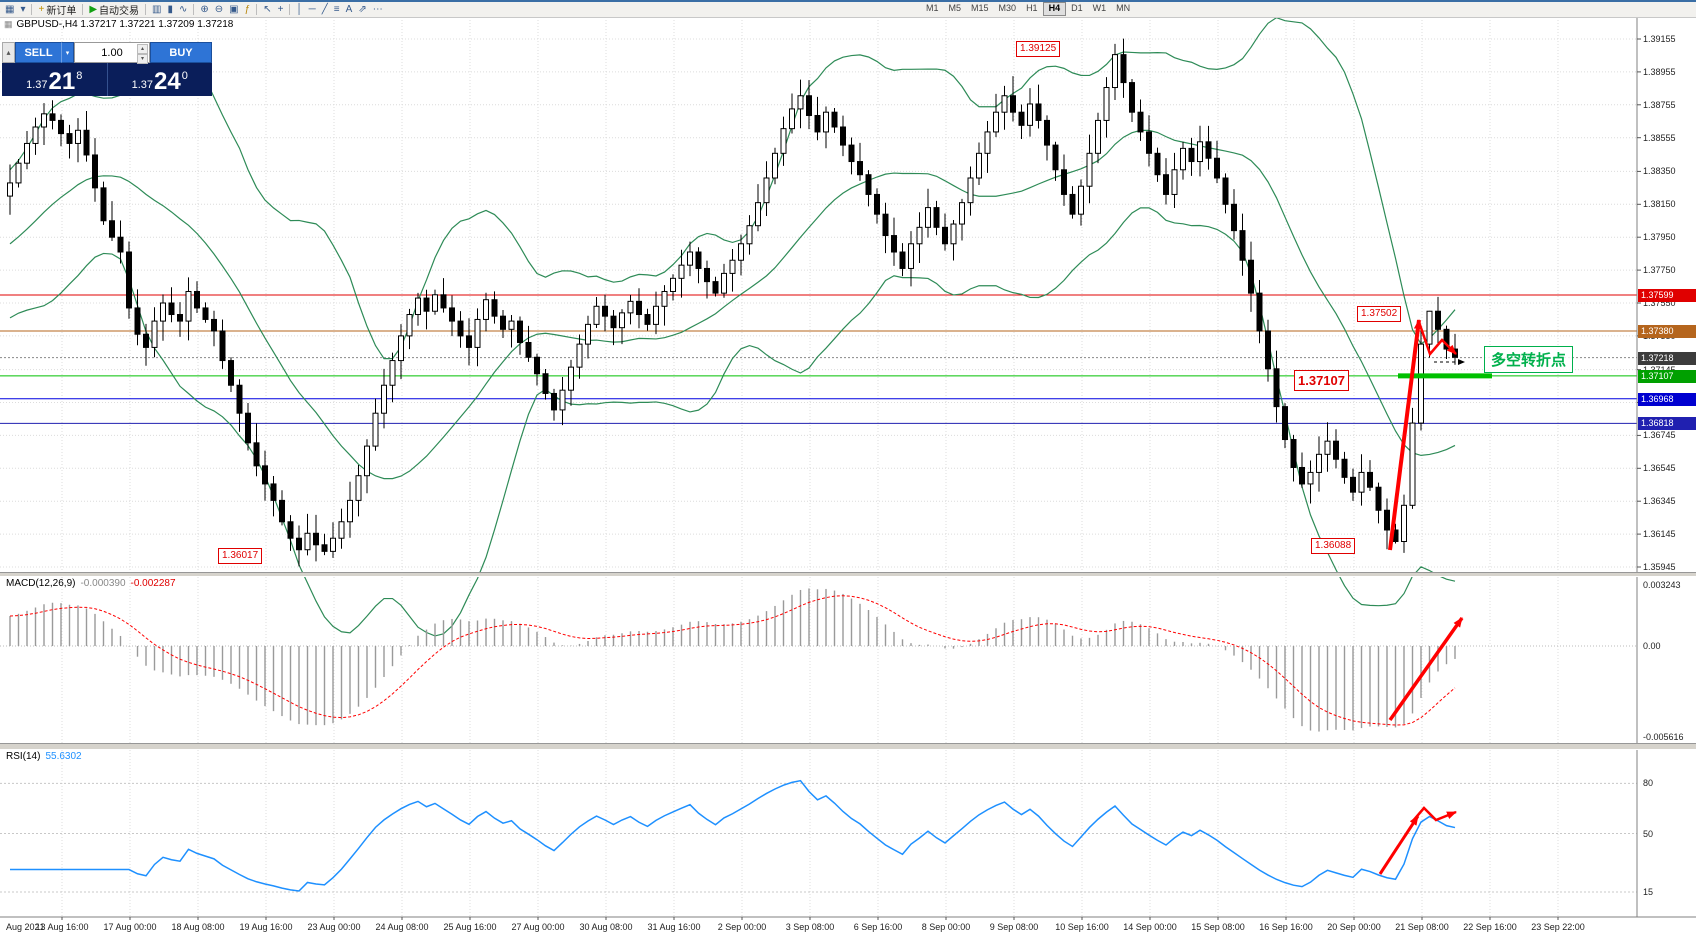  What do you see at coordinates (1659, 39) in the screenshot?
I see `price-scale-label: 1.39155` at bounding box center [1659, 39].